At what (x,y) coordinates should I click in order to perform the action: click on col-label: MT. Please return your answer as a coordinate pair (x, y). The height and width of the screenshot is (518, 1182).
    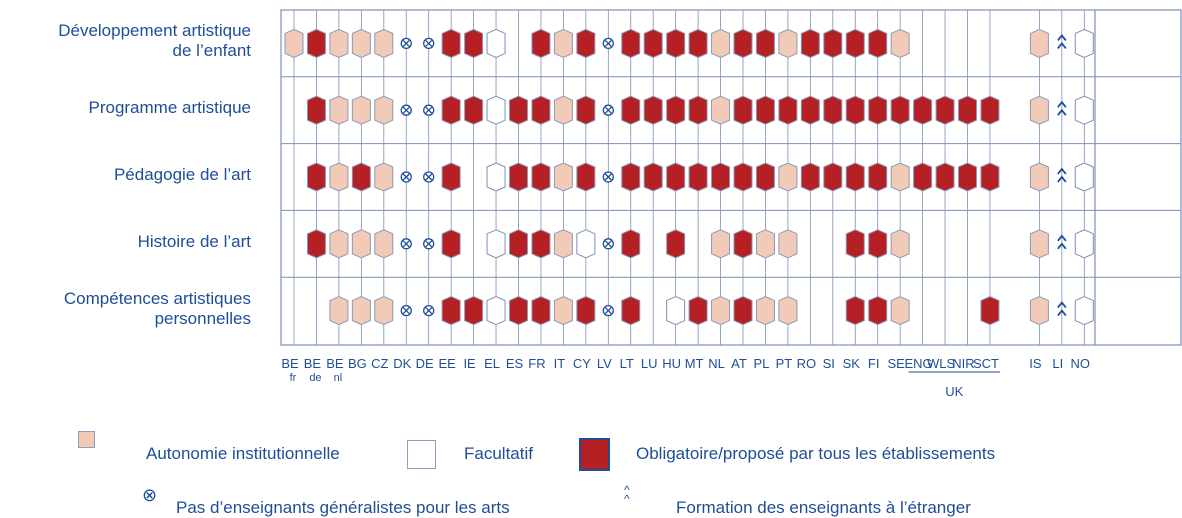
    Looking at the image, I should click on (694, 363).